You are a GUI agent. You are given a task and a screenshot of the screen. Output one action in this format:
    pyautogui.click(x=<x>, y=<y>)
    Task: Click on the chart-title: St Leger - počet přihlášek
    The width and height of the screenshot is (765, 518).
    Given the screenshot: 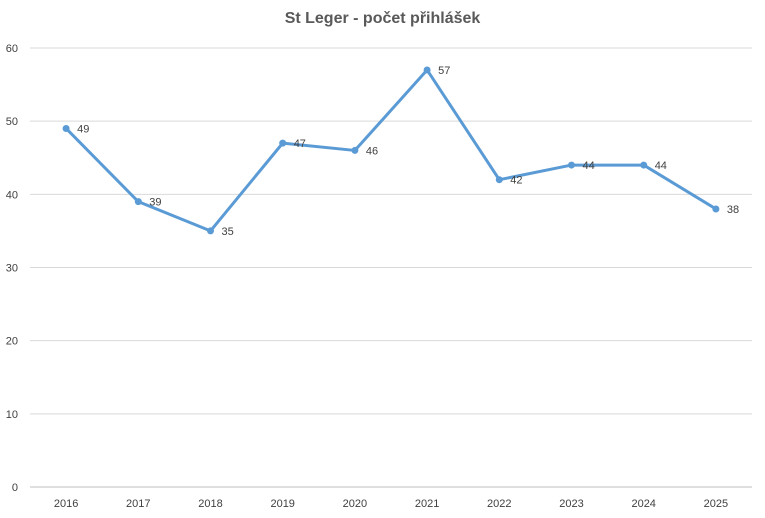 What is the action you would take?
    pyautogui.click(x=382, y=18)
    